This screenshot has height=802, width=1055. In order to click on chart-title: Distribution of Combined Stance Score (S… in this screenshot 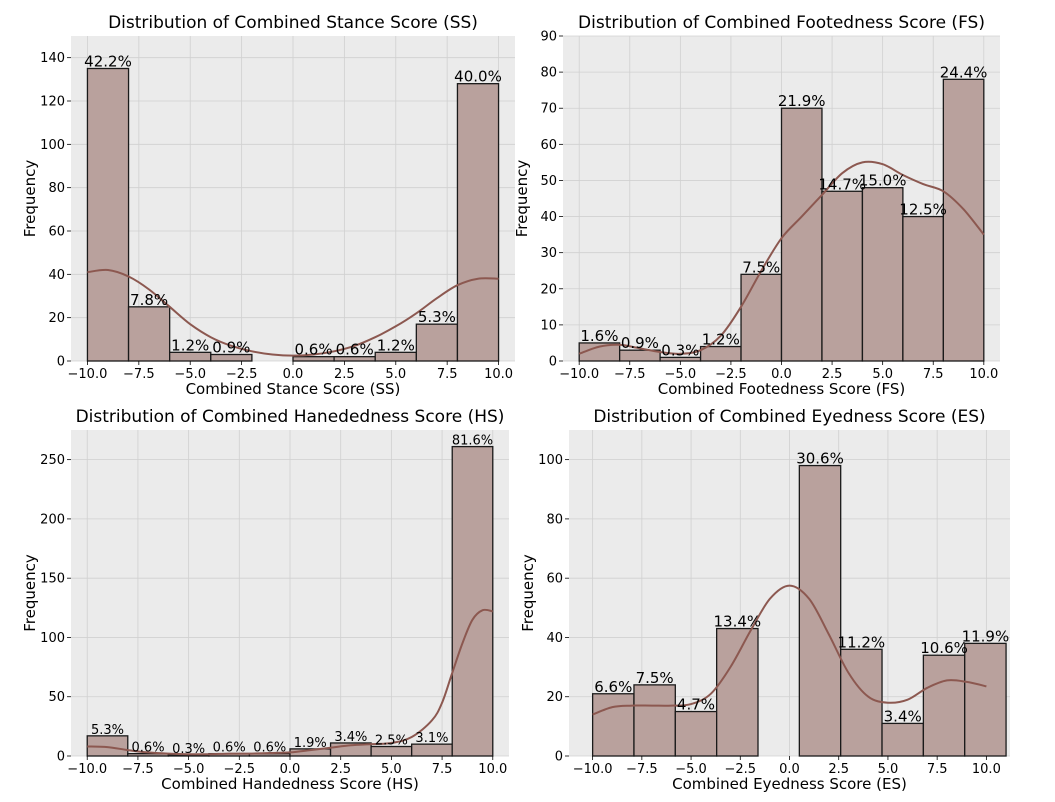, I will do `click(293, 23)`.